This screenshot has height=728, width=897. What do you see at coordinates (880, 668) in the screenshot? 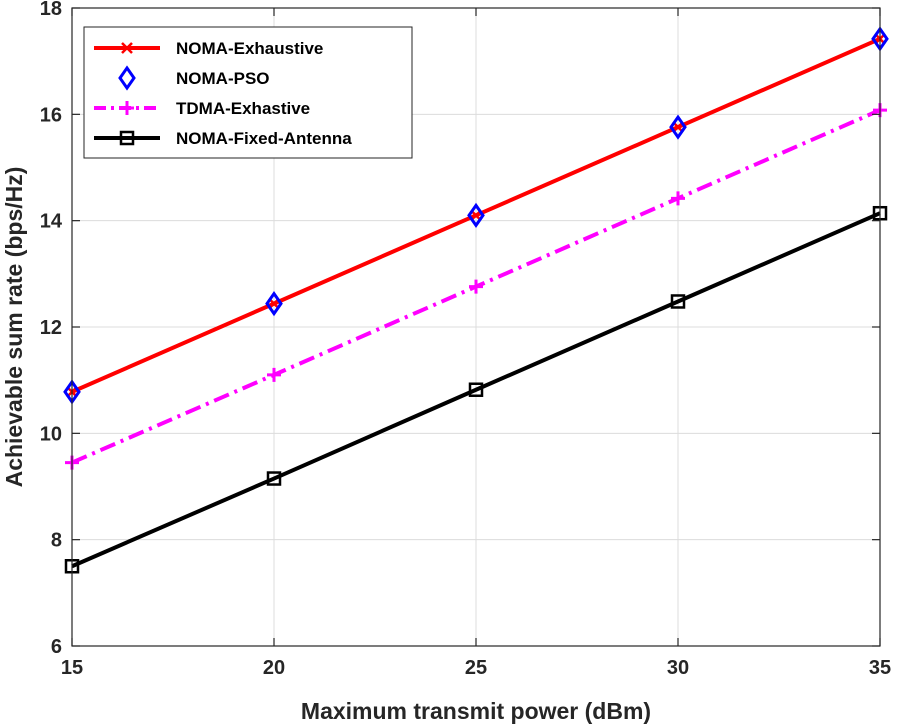
I see `x-tick-label: 35` at bounding box center [880, 668].